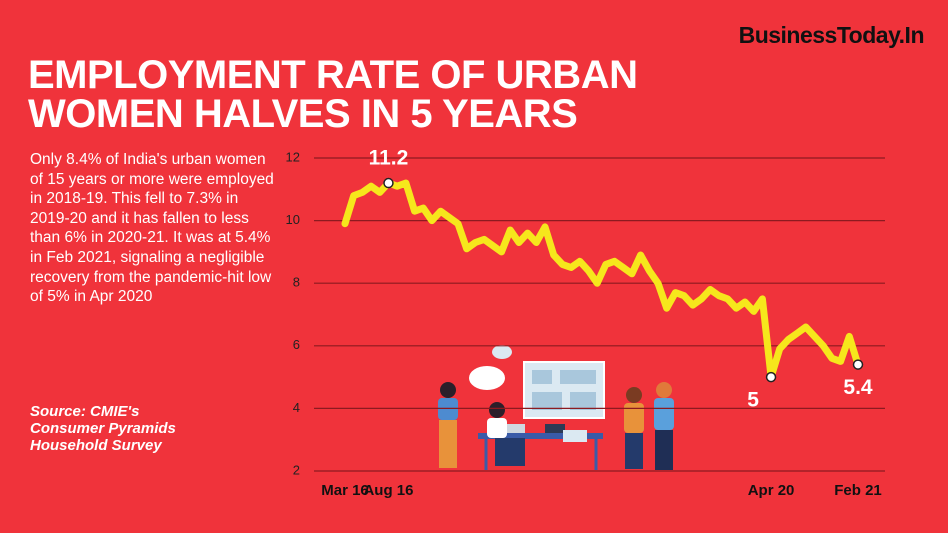 The image size is (948, 533). I want to click on x-tick-label: Mar 16, so click(345, 490).